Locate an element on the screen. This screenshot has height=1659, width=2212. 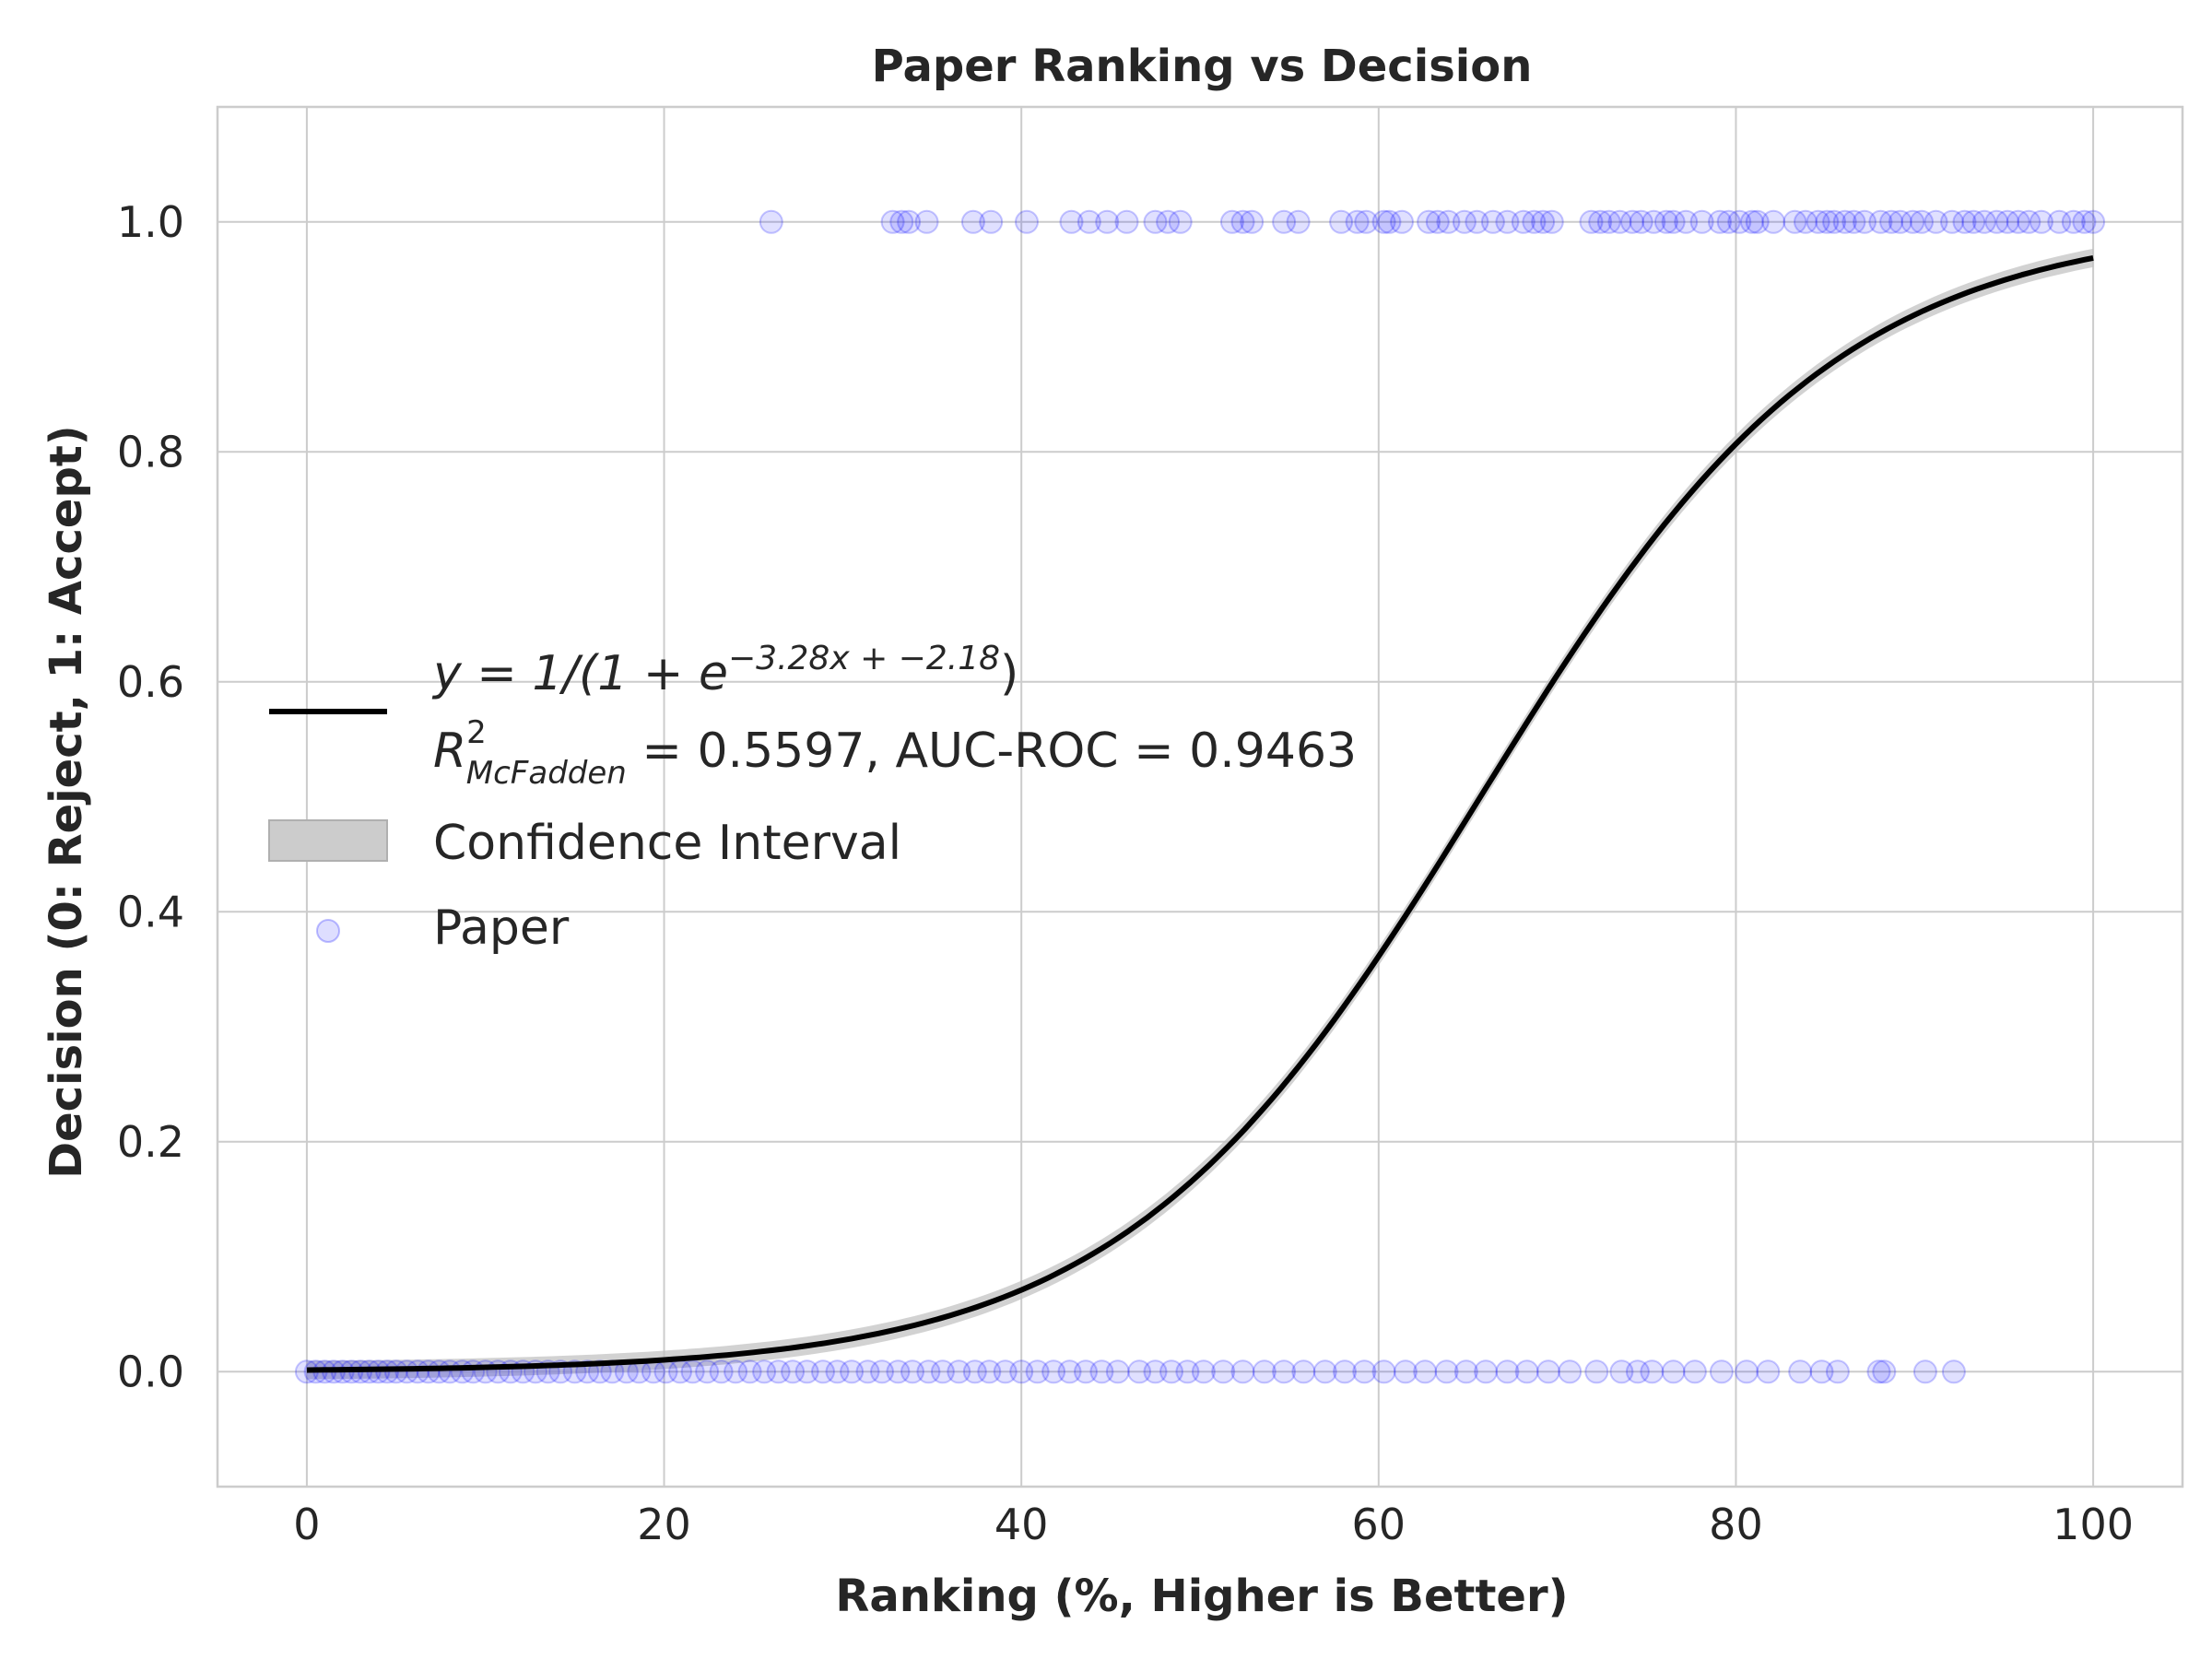
y-tick-label: 0.4 is located at coordinates (150, 911).